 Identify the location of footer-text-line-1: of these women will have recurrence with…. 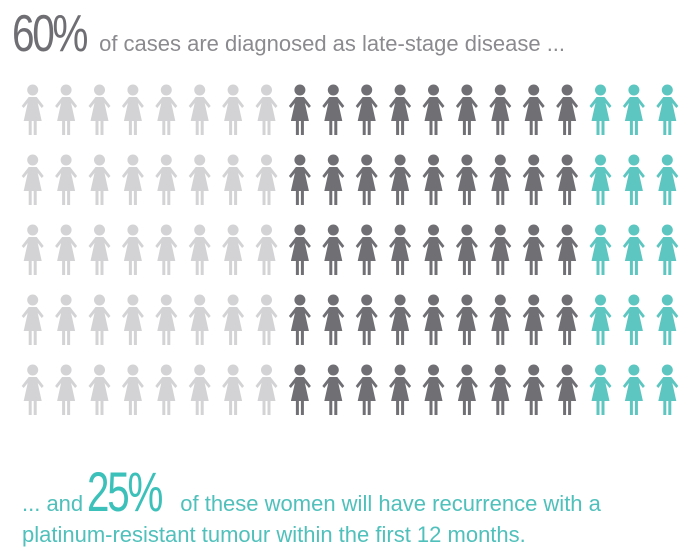
(390, 503).